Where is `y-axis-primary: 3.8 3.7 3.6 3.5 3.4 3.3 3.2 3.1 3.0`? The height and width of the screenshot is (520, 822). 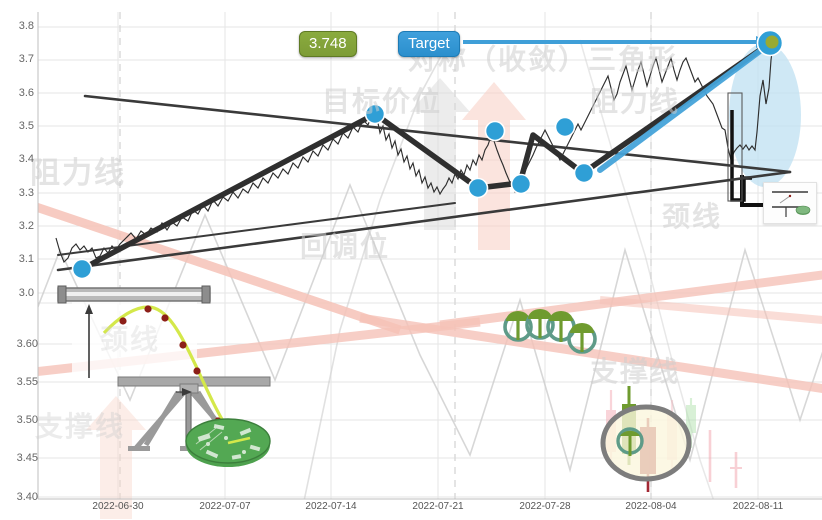 y-axis-primary: 3.8 3.7 3.6 3.5 3.4 3.3 3.2 3.1 3.0 is located at coordinates (17, 260).